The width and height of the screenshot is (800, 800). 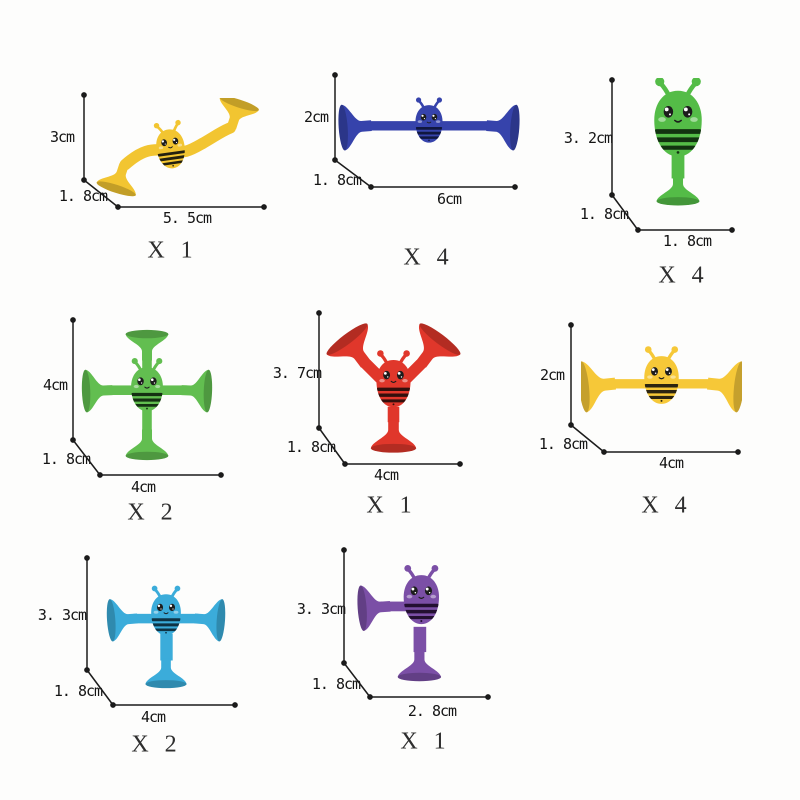 I want to click on height-label: 3. 7cm, so click(x=297, y=373).